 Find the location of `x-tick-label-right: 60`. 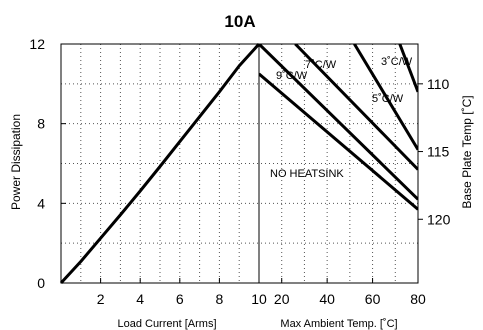

x-tick-label-right: 60 is located at coordinates (373, 299).